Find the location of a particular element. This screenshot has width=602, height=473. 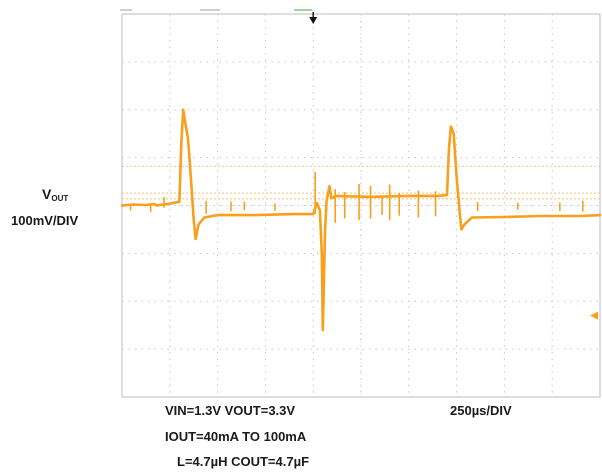

channel-name: VOUT is located at coordinates (55, 194).